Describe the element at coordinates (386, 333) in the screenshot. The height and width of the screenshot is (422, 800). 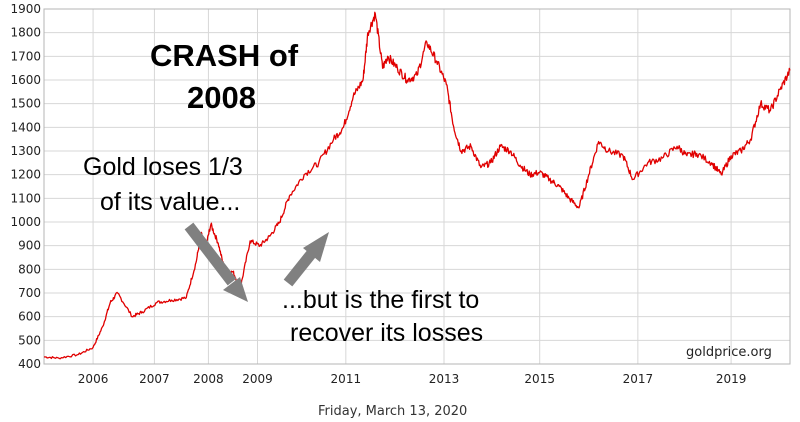
I see `recover-annotation-line2: recover its losses` at that location.